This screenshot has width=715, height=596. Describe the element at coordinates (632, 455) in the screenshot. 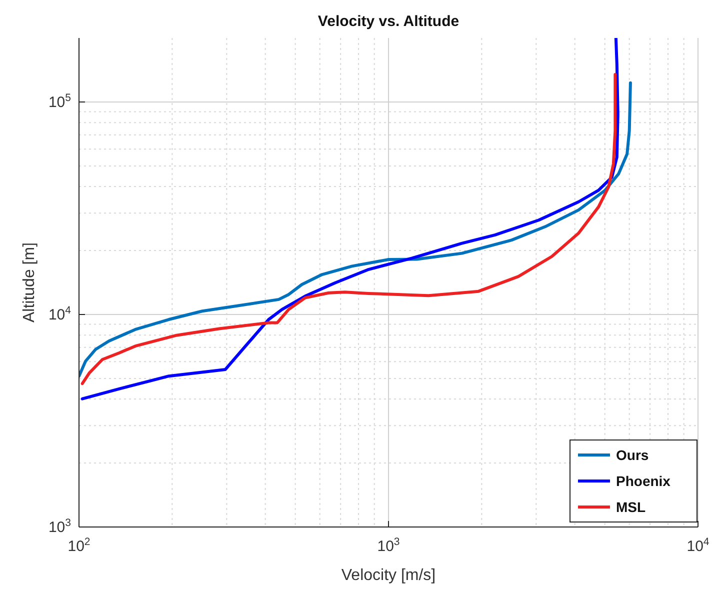

I see `legend-label: Ours` at that location.